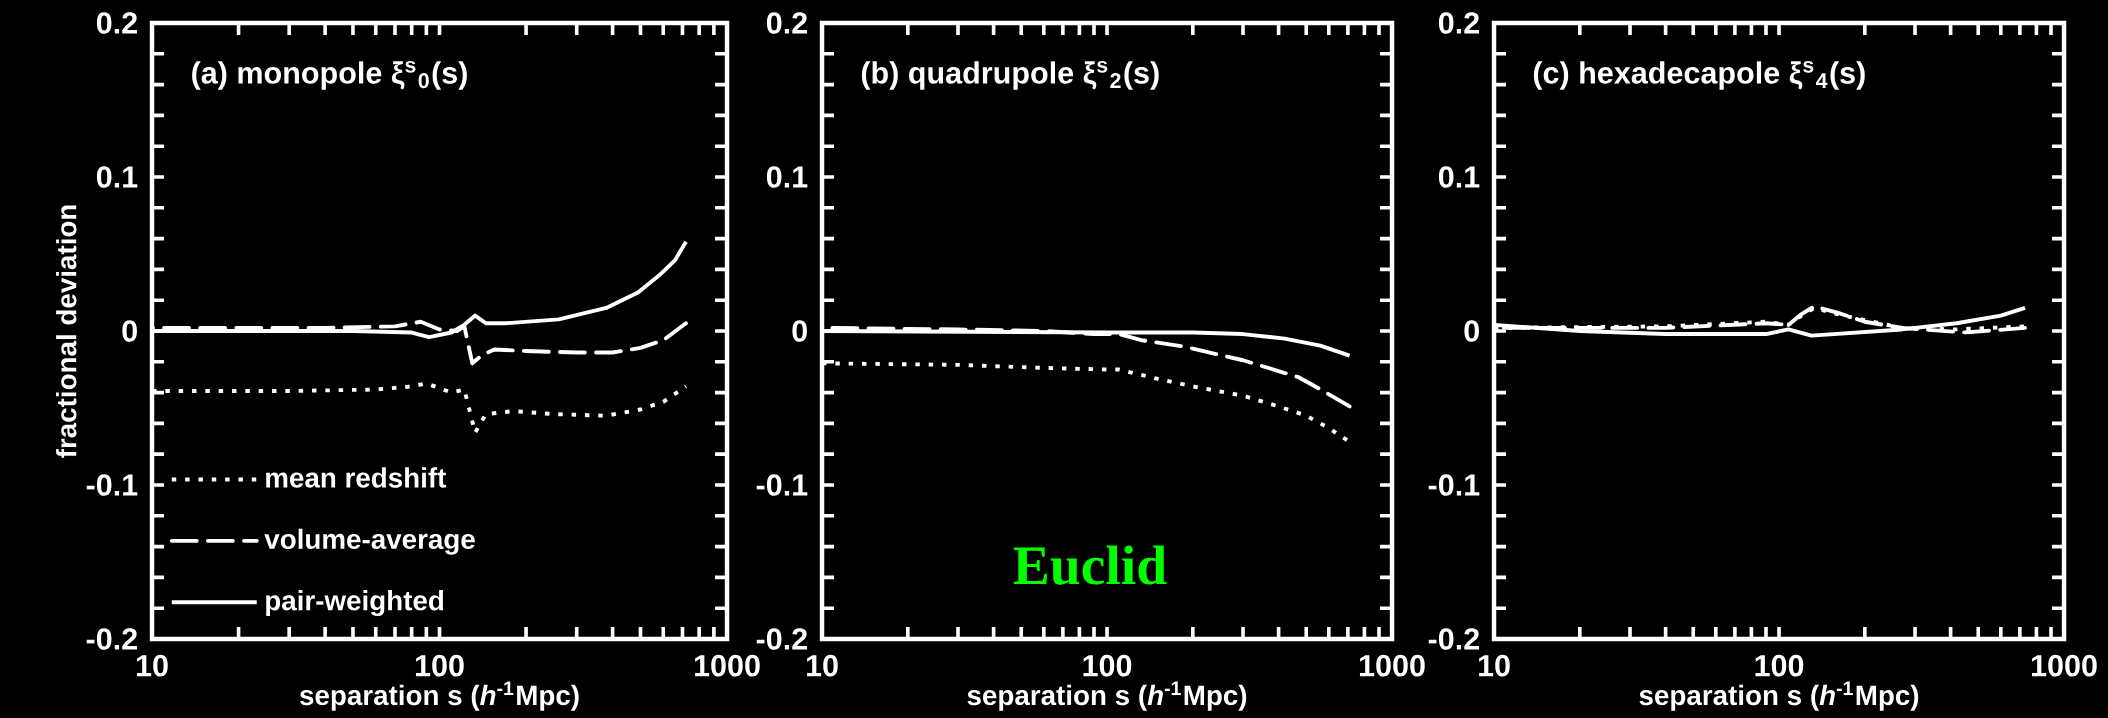  Describe the element at coordinates (1090, 565) in the screenshot. I see `annotation: Euclid` at that location.